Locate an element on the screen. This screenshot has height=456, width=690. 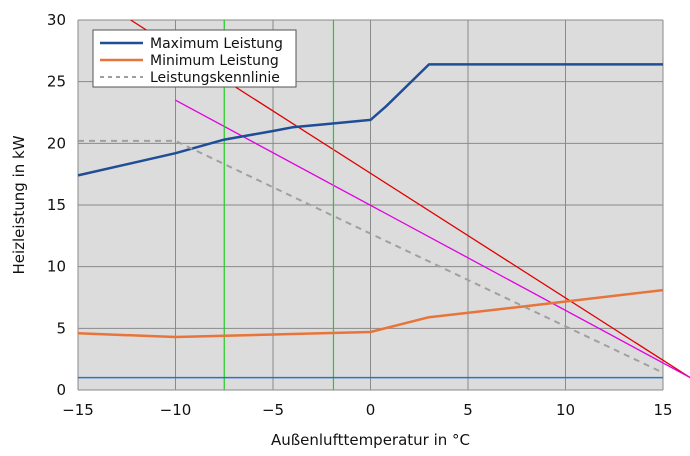
y-tick-label: 5 is located at coordinates (61, 328).